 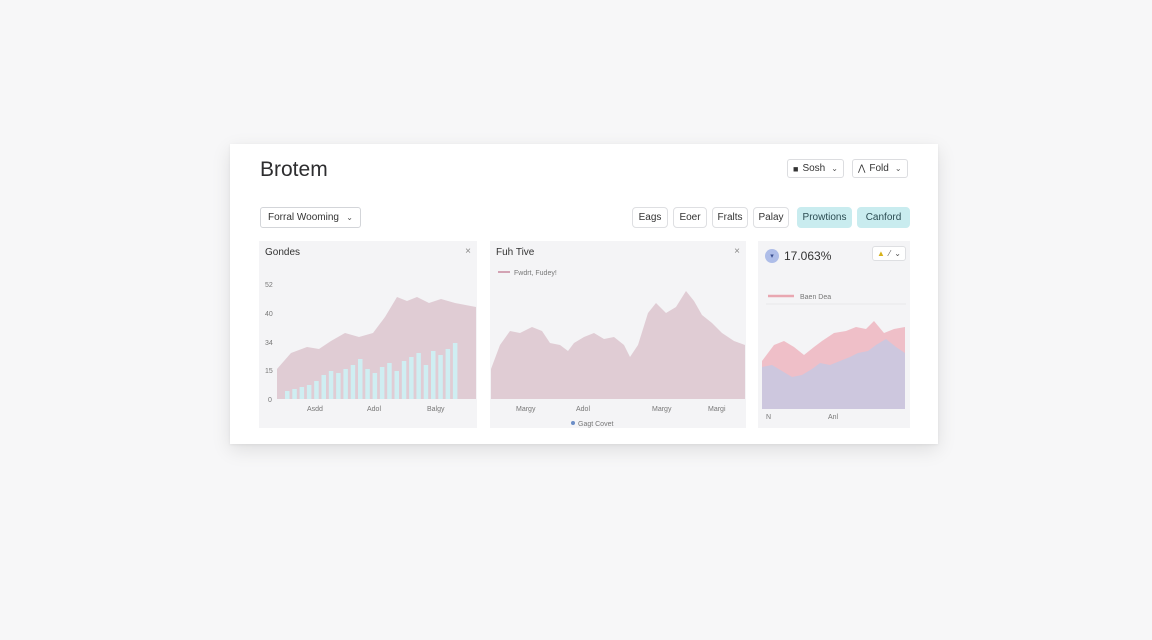 I want to click on legend-label: Fwdrt, Fudey!, so click(x=535, y=273).